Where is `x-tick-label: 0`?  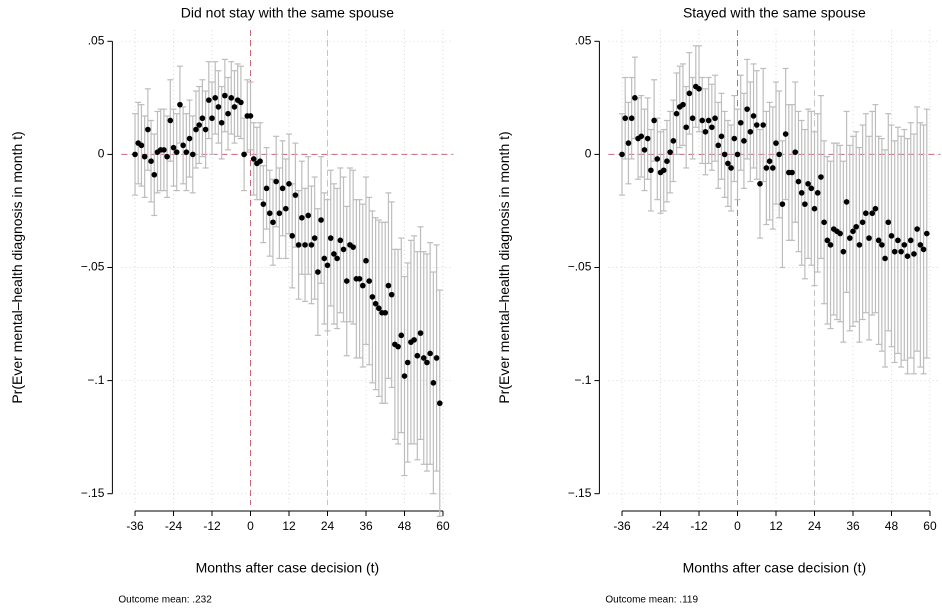
x-tick-label: 0 is located at coordinates (737, 526).